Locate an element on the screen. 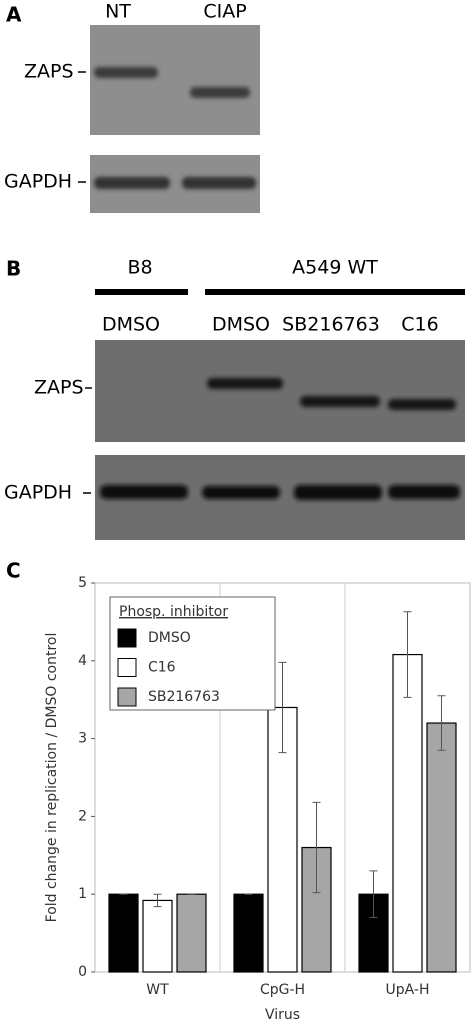 The width and height of the screenshot is (474, 1026). lane-label: CIAP is located at coordinates (224, 12).